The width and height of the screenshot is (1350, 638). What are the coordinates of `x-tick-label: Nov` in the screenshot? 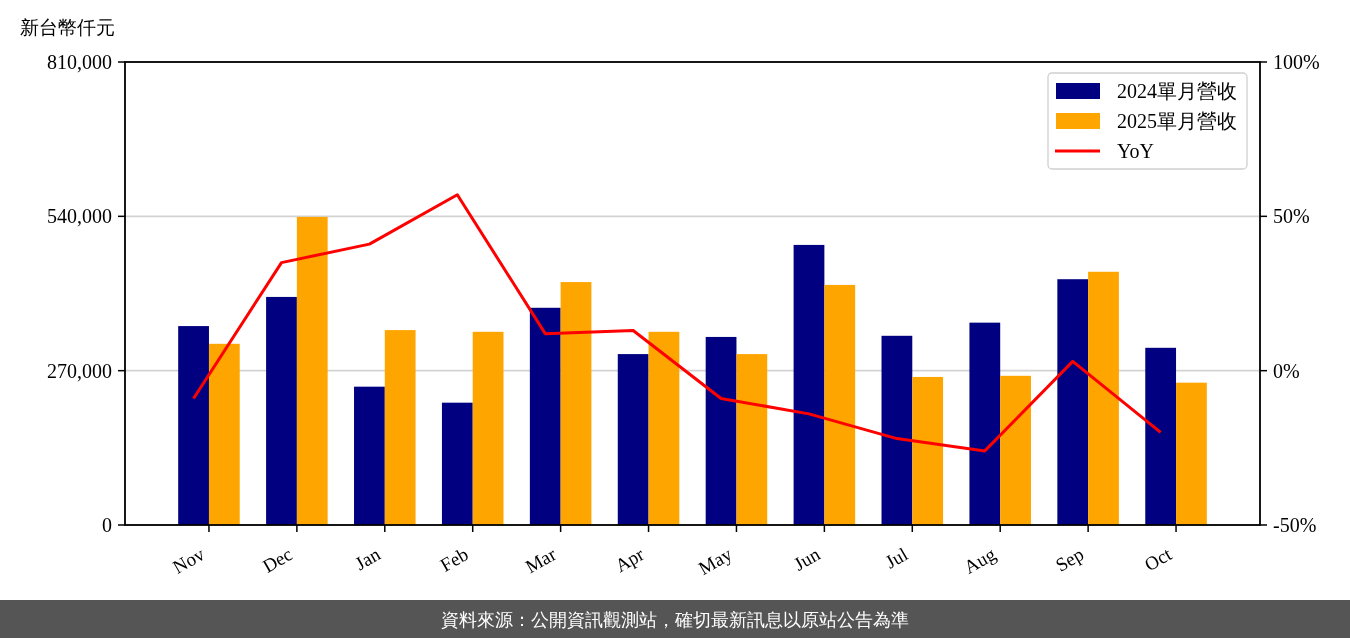 It's located at (189, 560).